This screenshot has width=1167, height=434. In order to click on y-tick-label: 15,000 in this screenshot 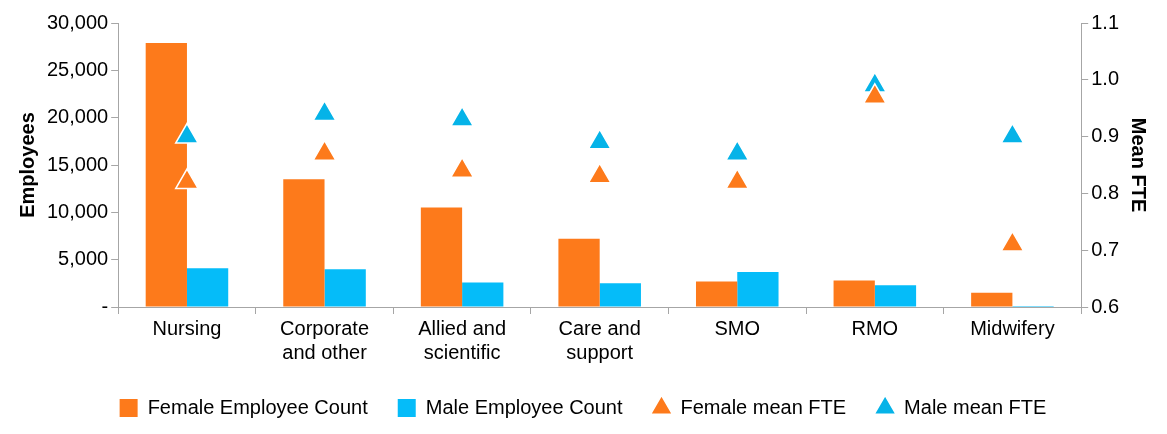, I will do `click(78, 163)`.